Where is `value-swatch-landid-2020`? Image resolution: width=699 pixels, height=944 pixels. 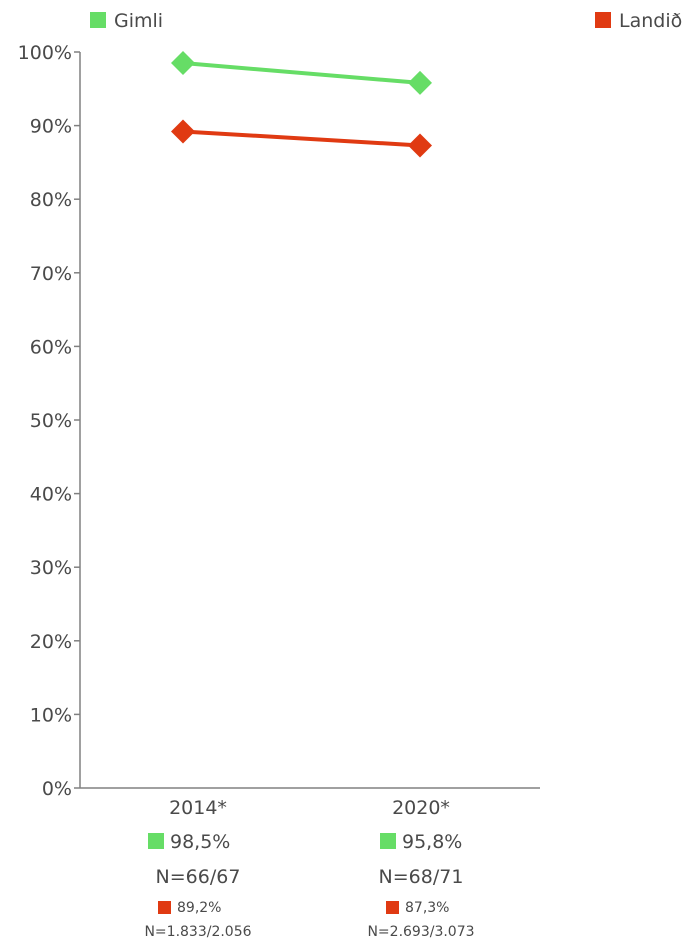
value-swatch-landid-2020 is located at coordinates (392, 907).